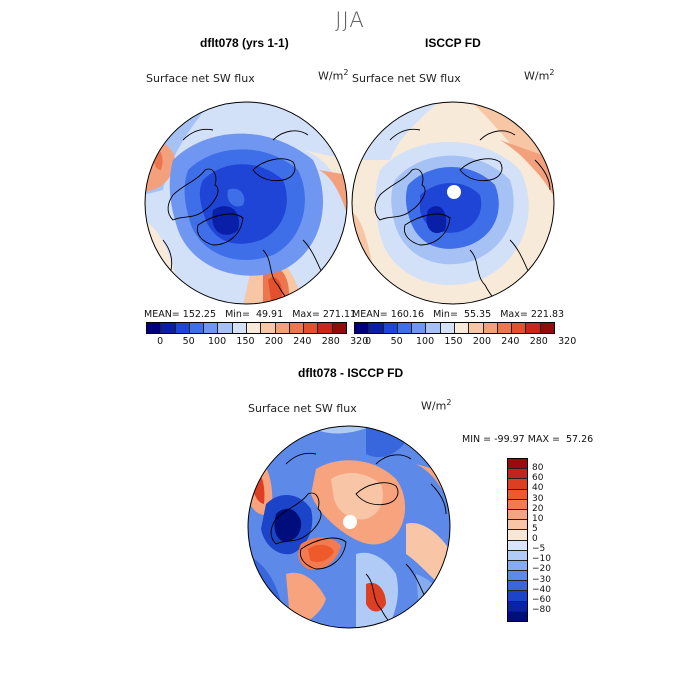  I want to click on panel-2-title: ISCCP FD, so click(453, 43).